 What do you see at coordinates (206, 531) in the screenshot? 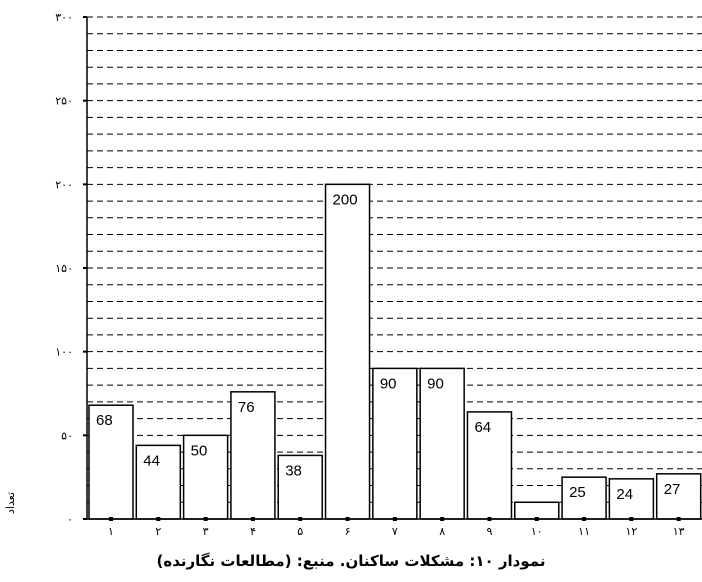
I see `x-tick-label: ۳` at bounding box center [206, 531].